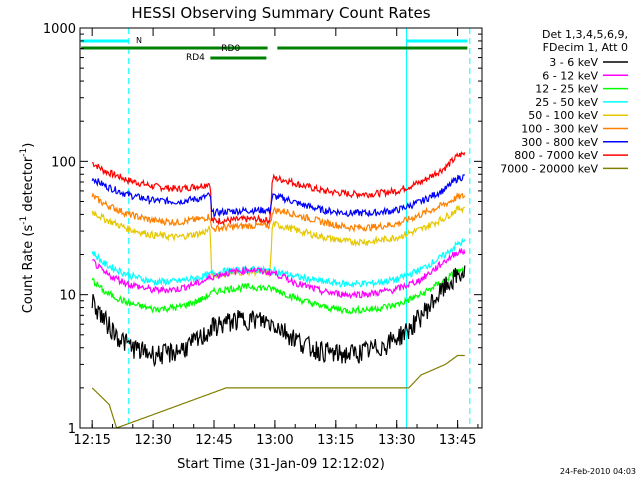  What do you see at coordinates (230, 49) in the screenshot?
I see `decimation-label: RD0` at bounding box center [230, 49].